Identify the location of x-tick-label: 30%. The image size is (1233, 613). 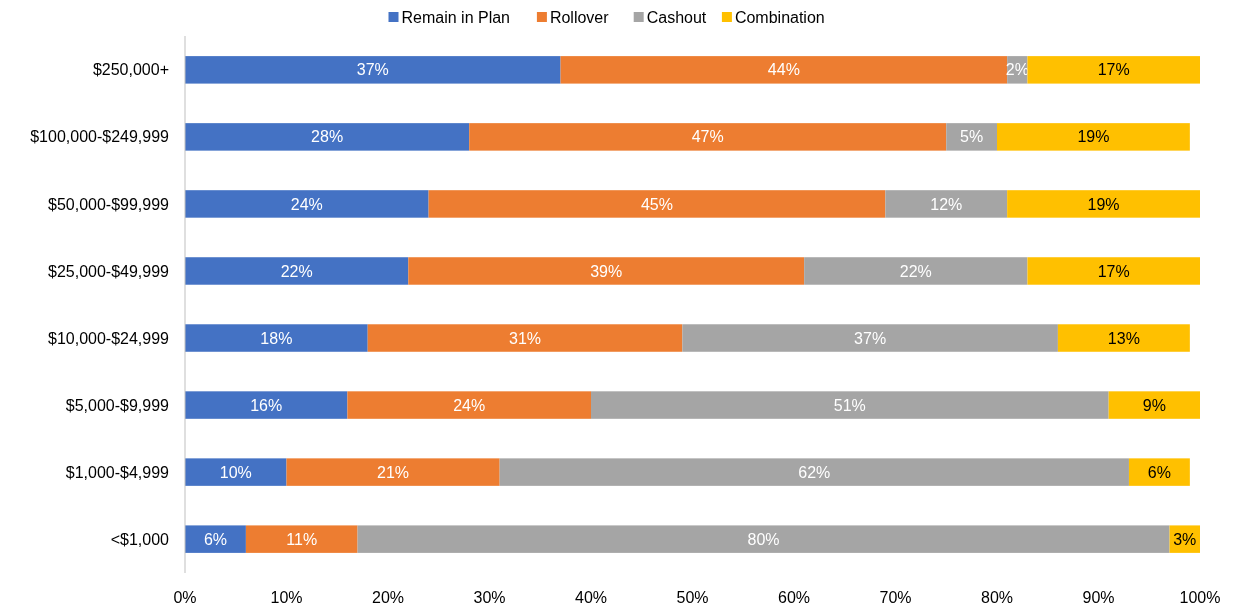
(489, 597).